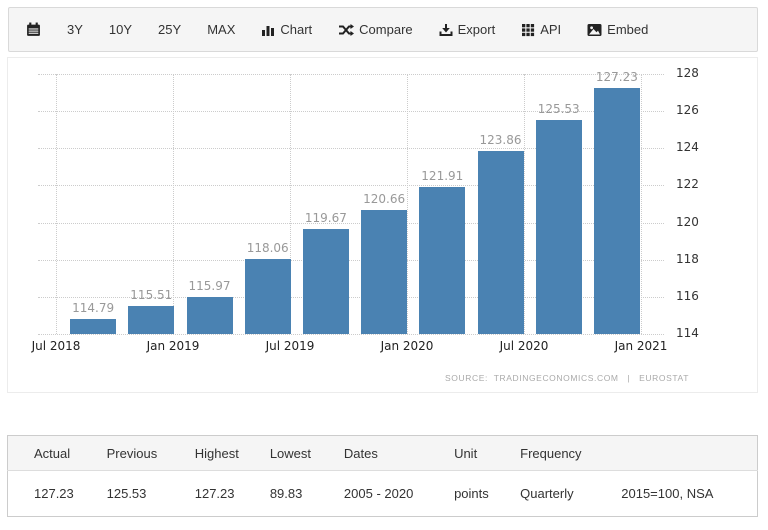 This screenshot has width=768, height=530. What do you see at coordinates (325, 217) in the screenshot?
I see `bar-value-label: 119.67` at bounding box center [325, 217].